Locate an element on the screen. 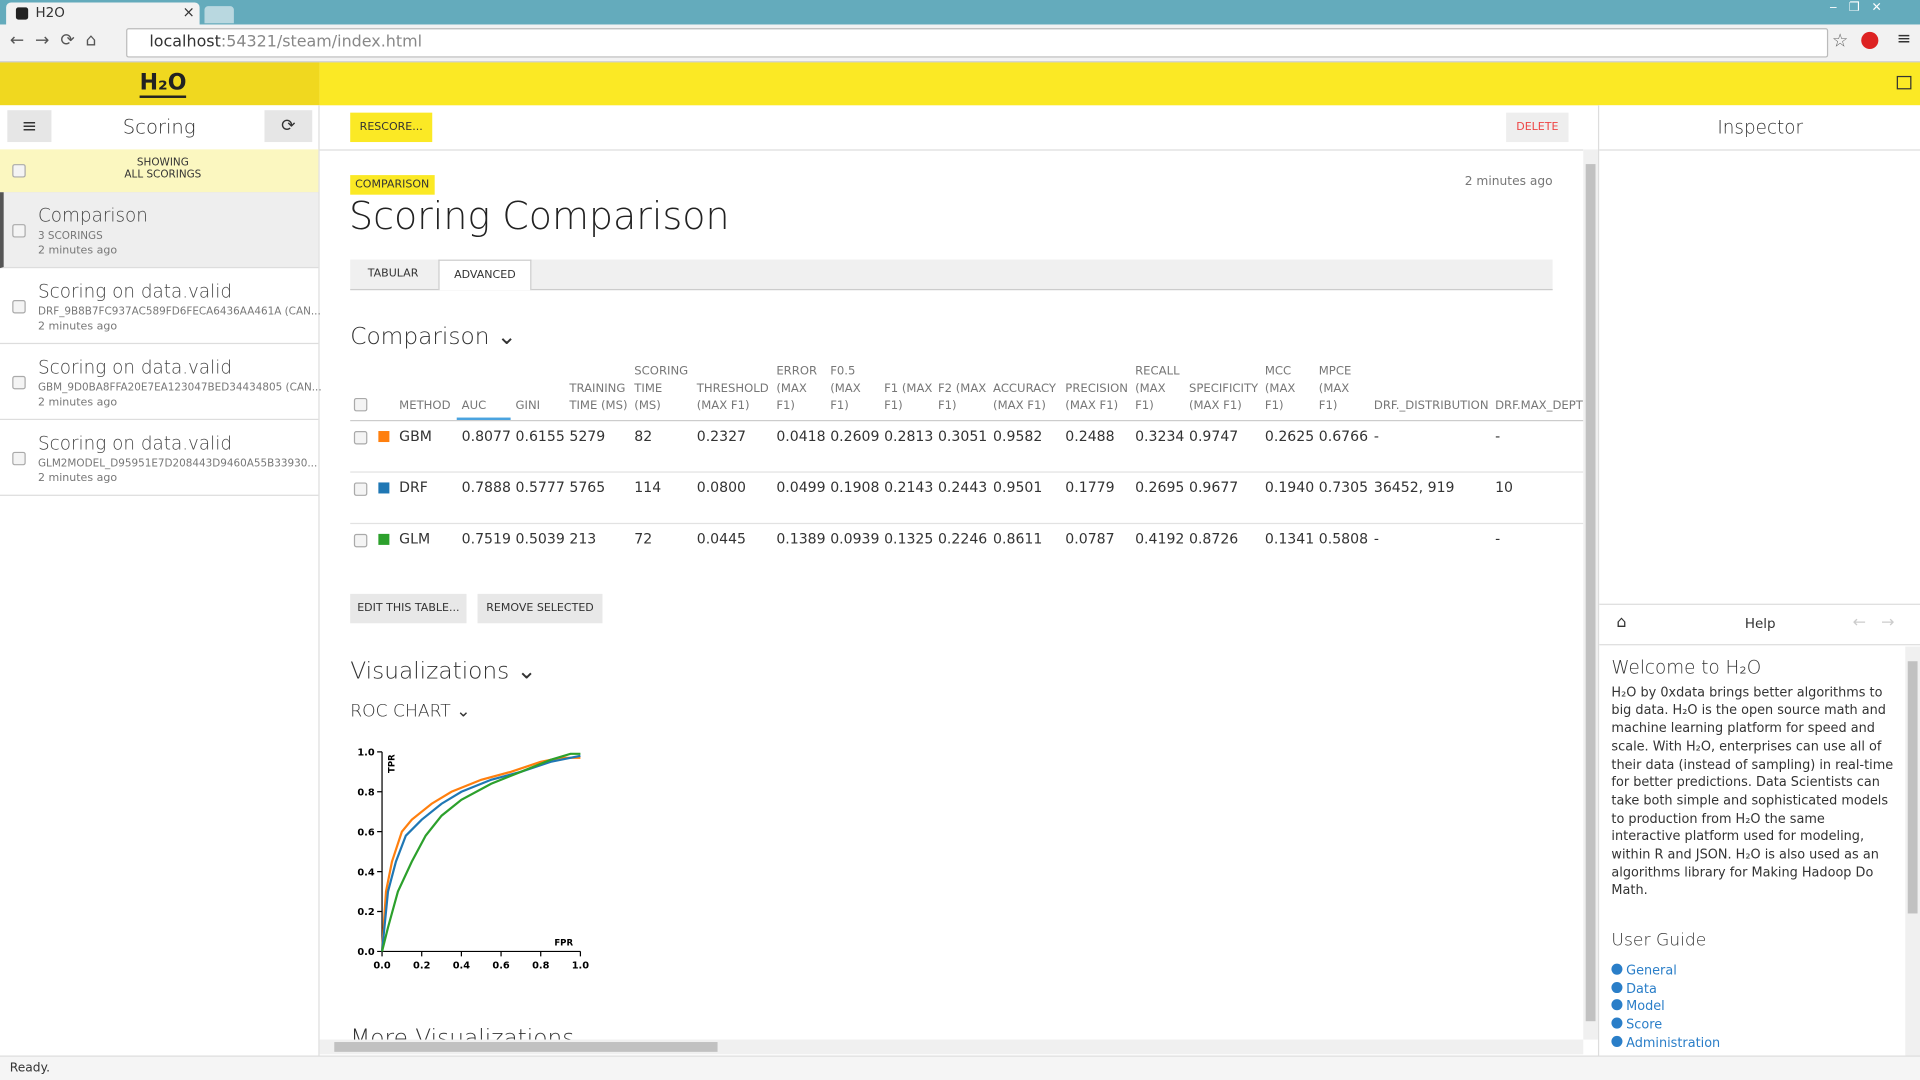  column-header: F2 (MAX F1) is located at coordinates (962, 397).